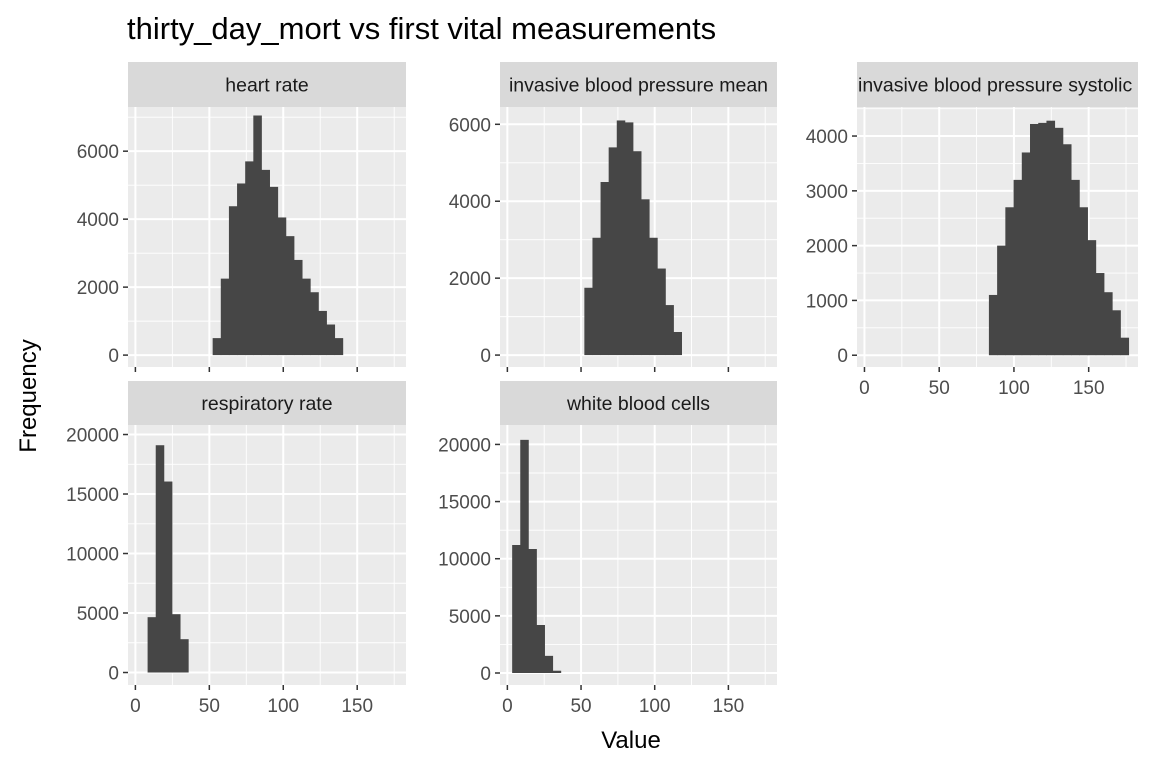 The height and width of the screenshot is (768, 1152). What do you see at coordinates (864, 388) in the screenshot?
I see `x-tick-label: 0` at bounding box center [864, 388].